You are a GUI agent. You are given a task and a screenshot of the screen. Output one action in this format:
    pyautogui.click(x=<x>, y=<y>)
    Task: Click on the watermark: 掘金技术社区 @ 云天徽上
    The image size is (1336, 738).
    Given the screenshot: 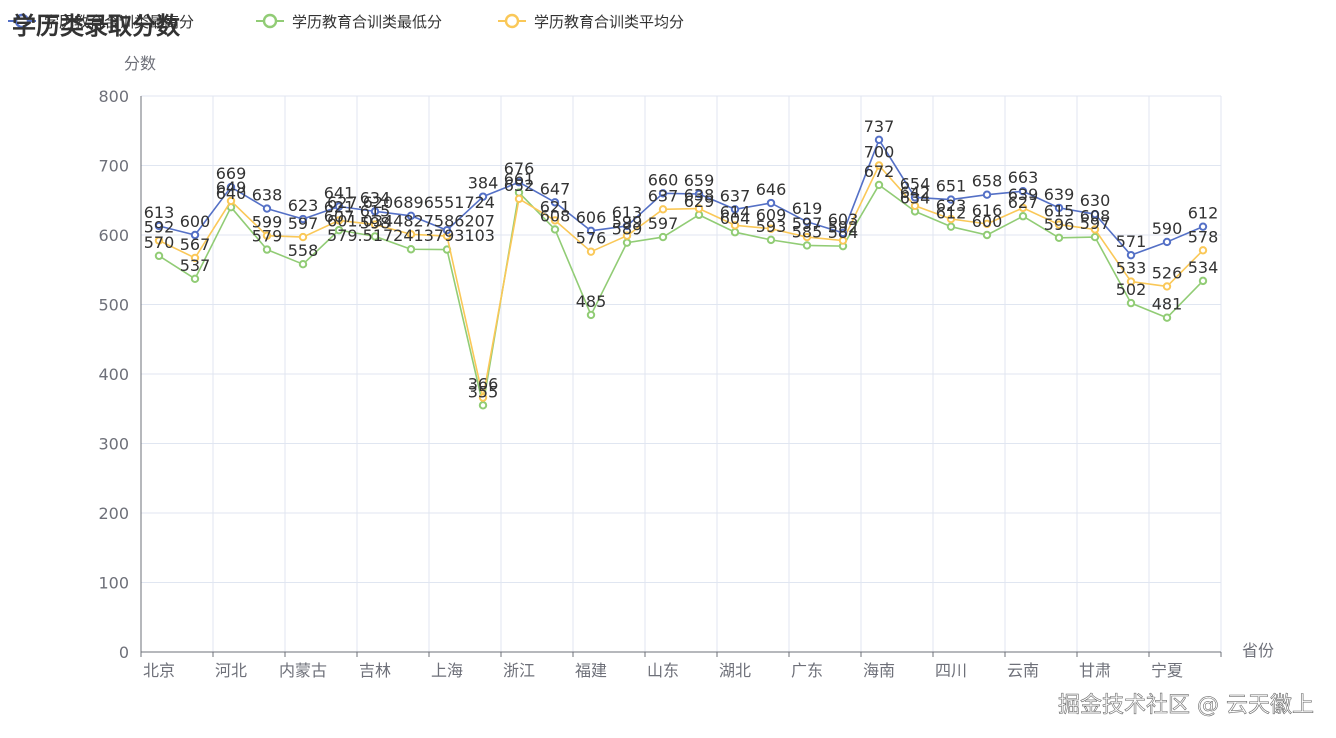 What is the action you would take?
    pyautogui.click(x=1186, y=705)
    